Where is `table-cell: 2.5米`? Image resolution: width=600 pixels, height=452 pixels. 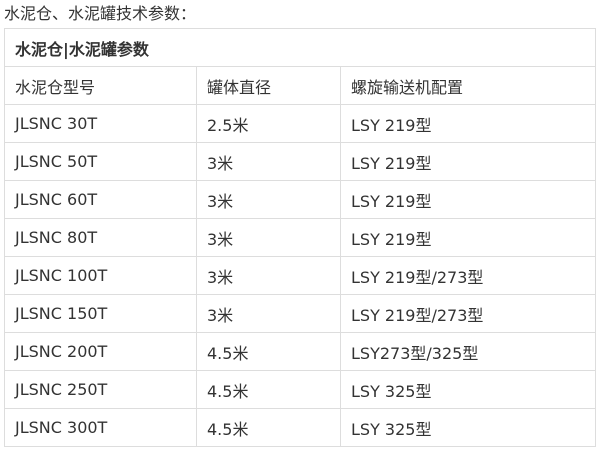 table-cell: 2.5米 is located at coordinates (268, 123).